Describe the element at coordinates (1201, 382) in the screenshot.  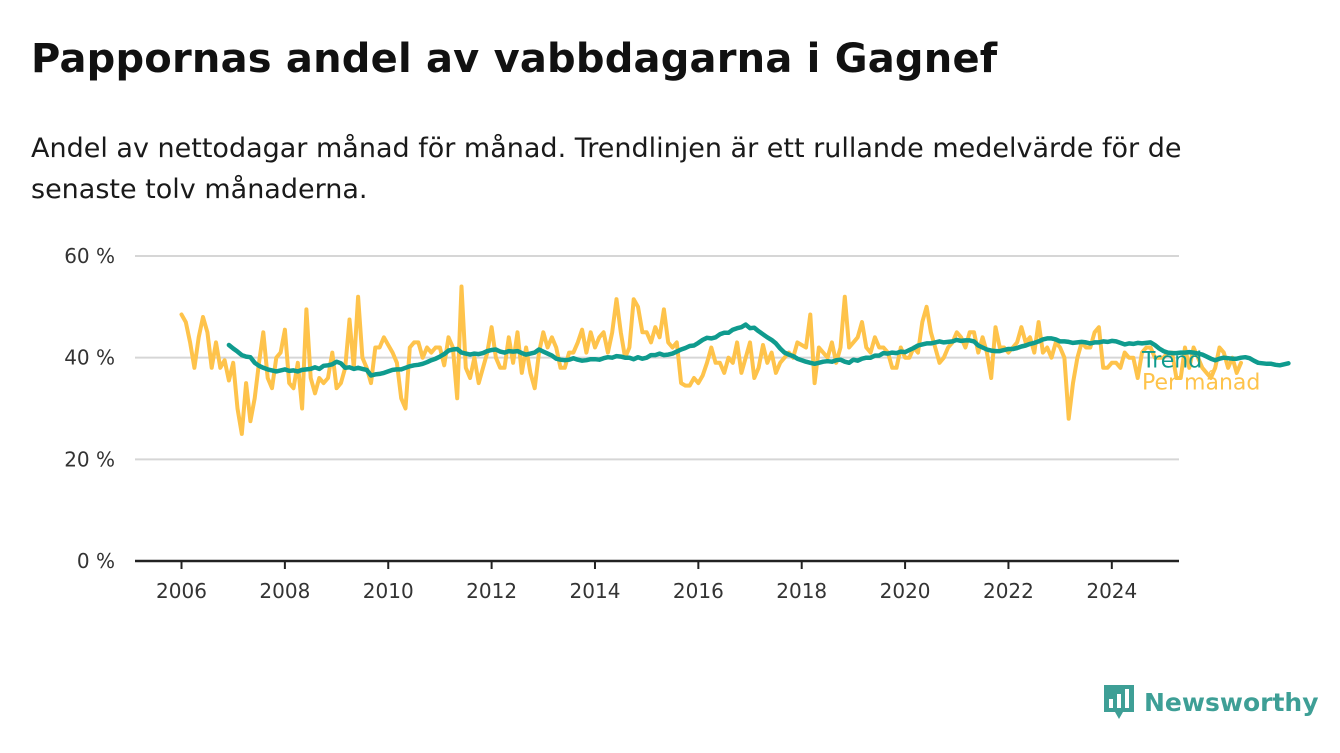
I see `legend-label: Per månad` at that location.